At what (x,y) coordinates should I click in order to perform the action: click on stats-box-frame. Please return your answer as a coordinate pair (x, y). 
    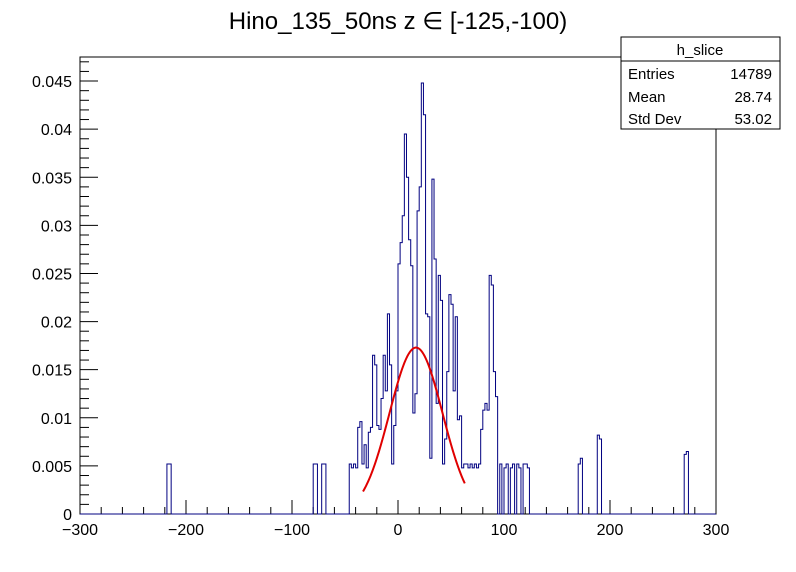
    Looking at the image, I should click on (700, 83).